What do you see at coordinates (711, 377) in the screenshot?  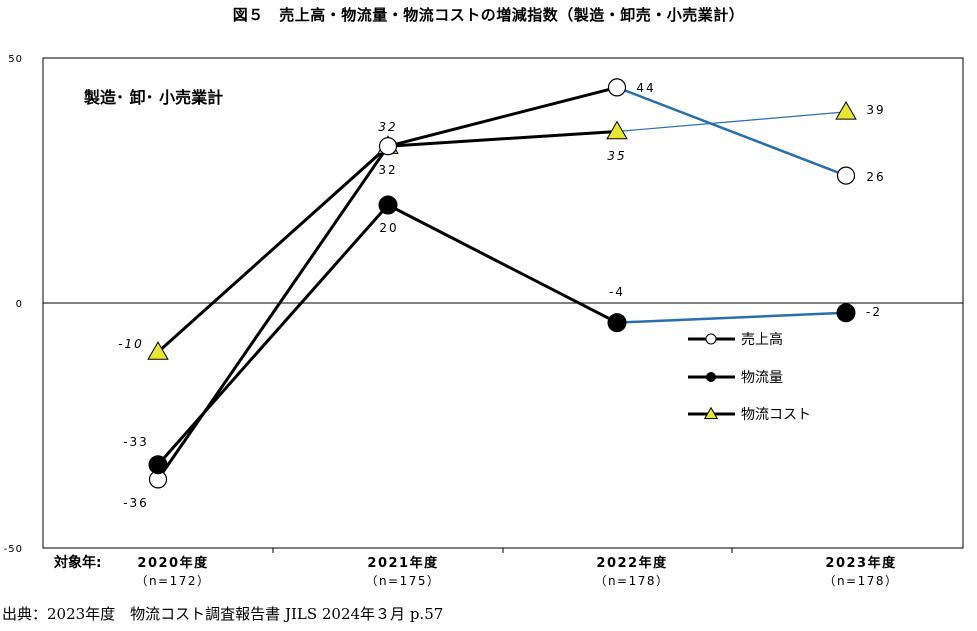 I see `legend-volume-marker` at bounding box center [711, 377].